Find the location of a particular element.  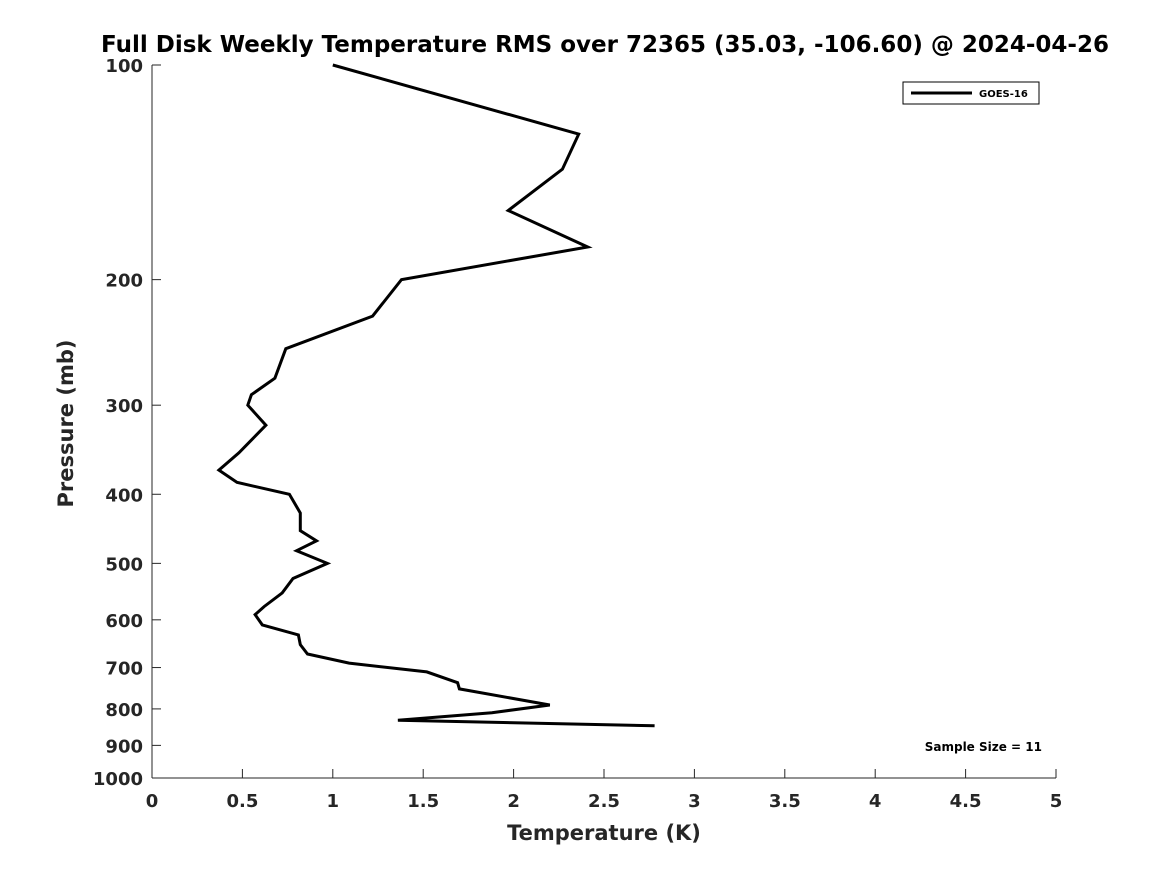

sample-size-annotation: Sample Size = 11 is located at coordinates (983, 747).